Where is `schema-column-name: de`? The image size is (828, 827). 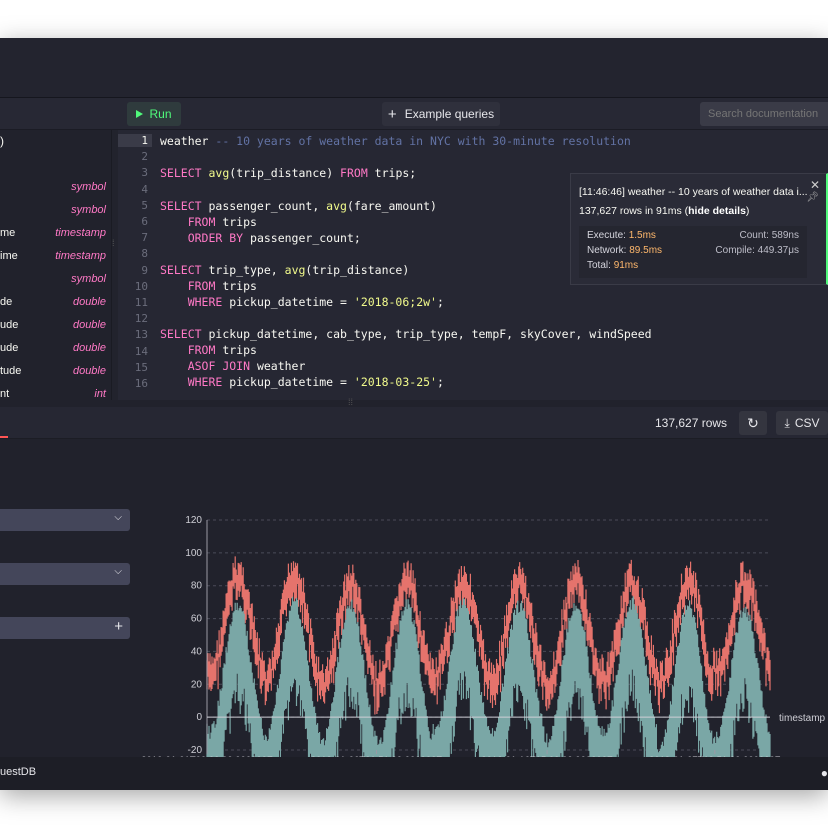 schema-column-name: de is located at coordinates (6, 302).